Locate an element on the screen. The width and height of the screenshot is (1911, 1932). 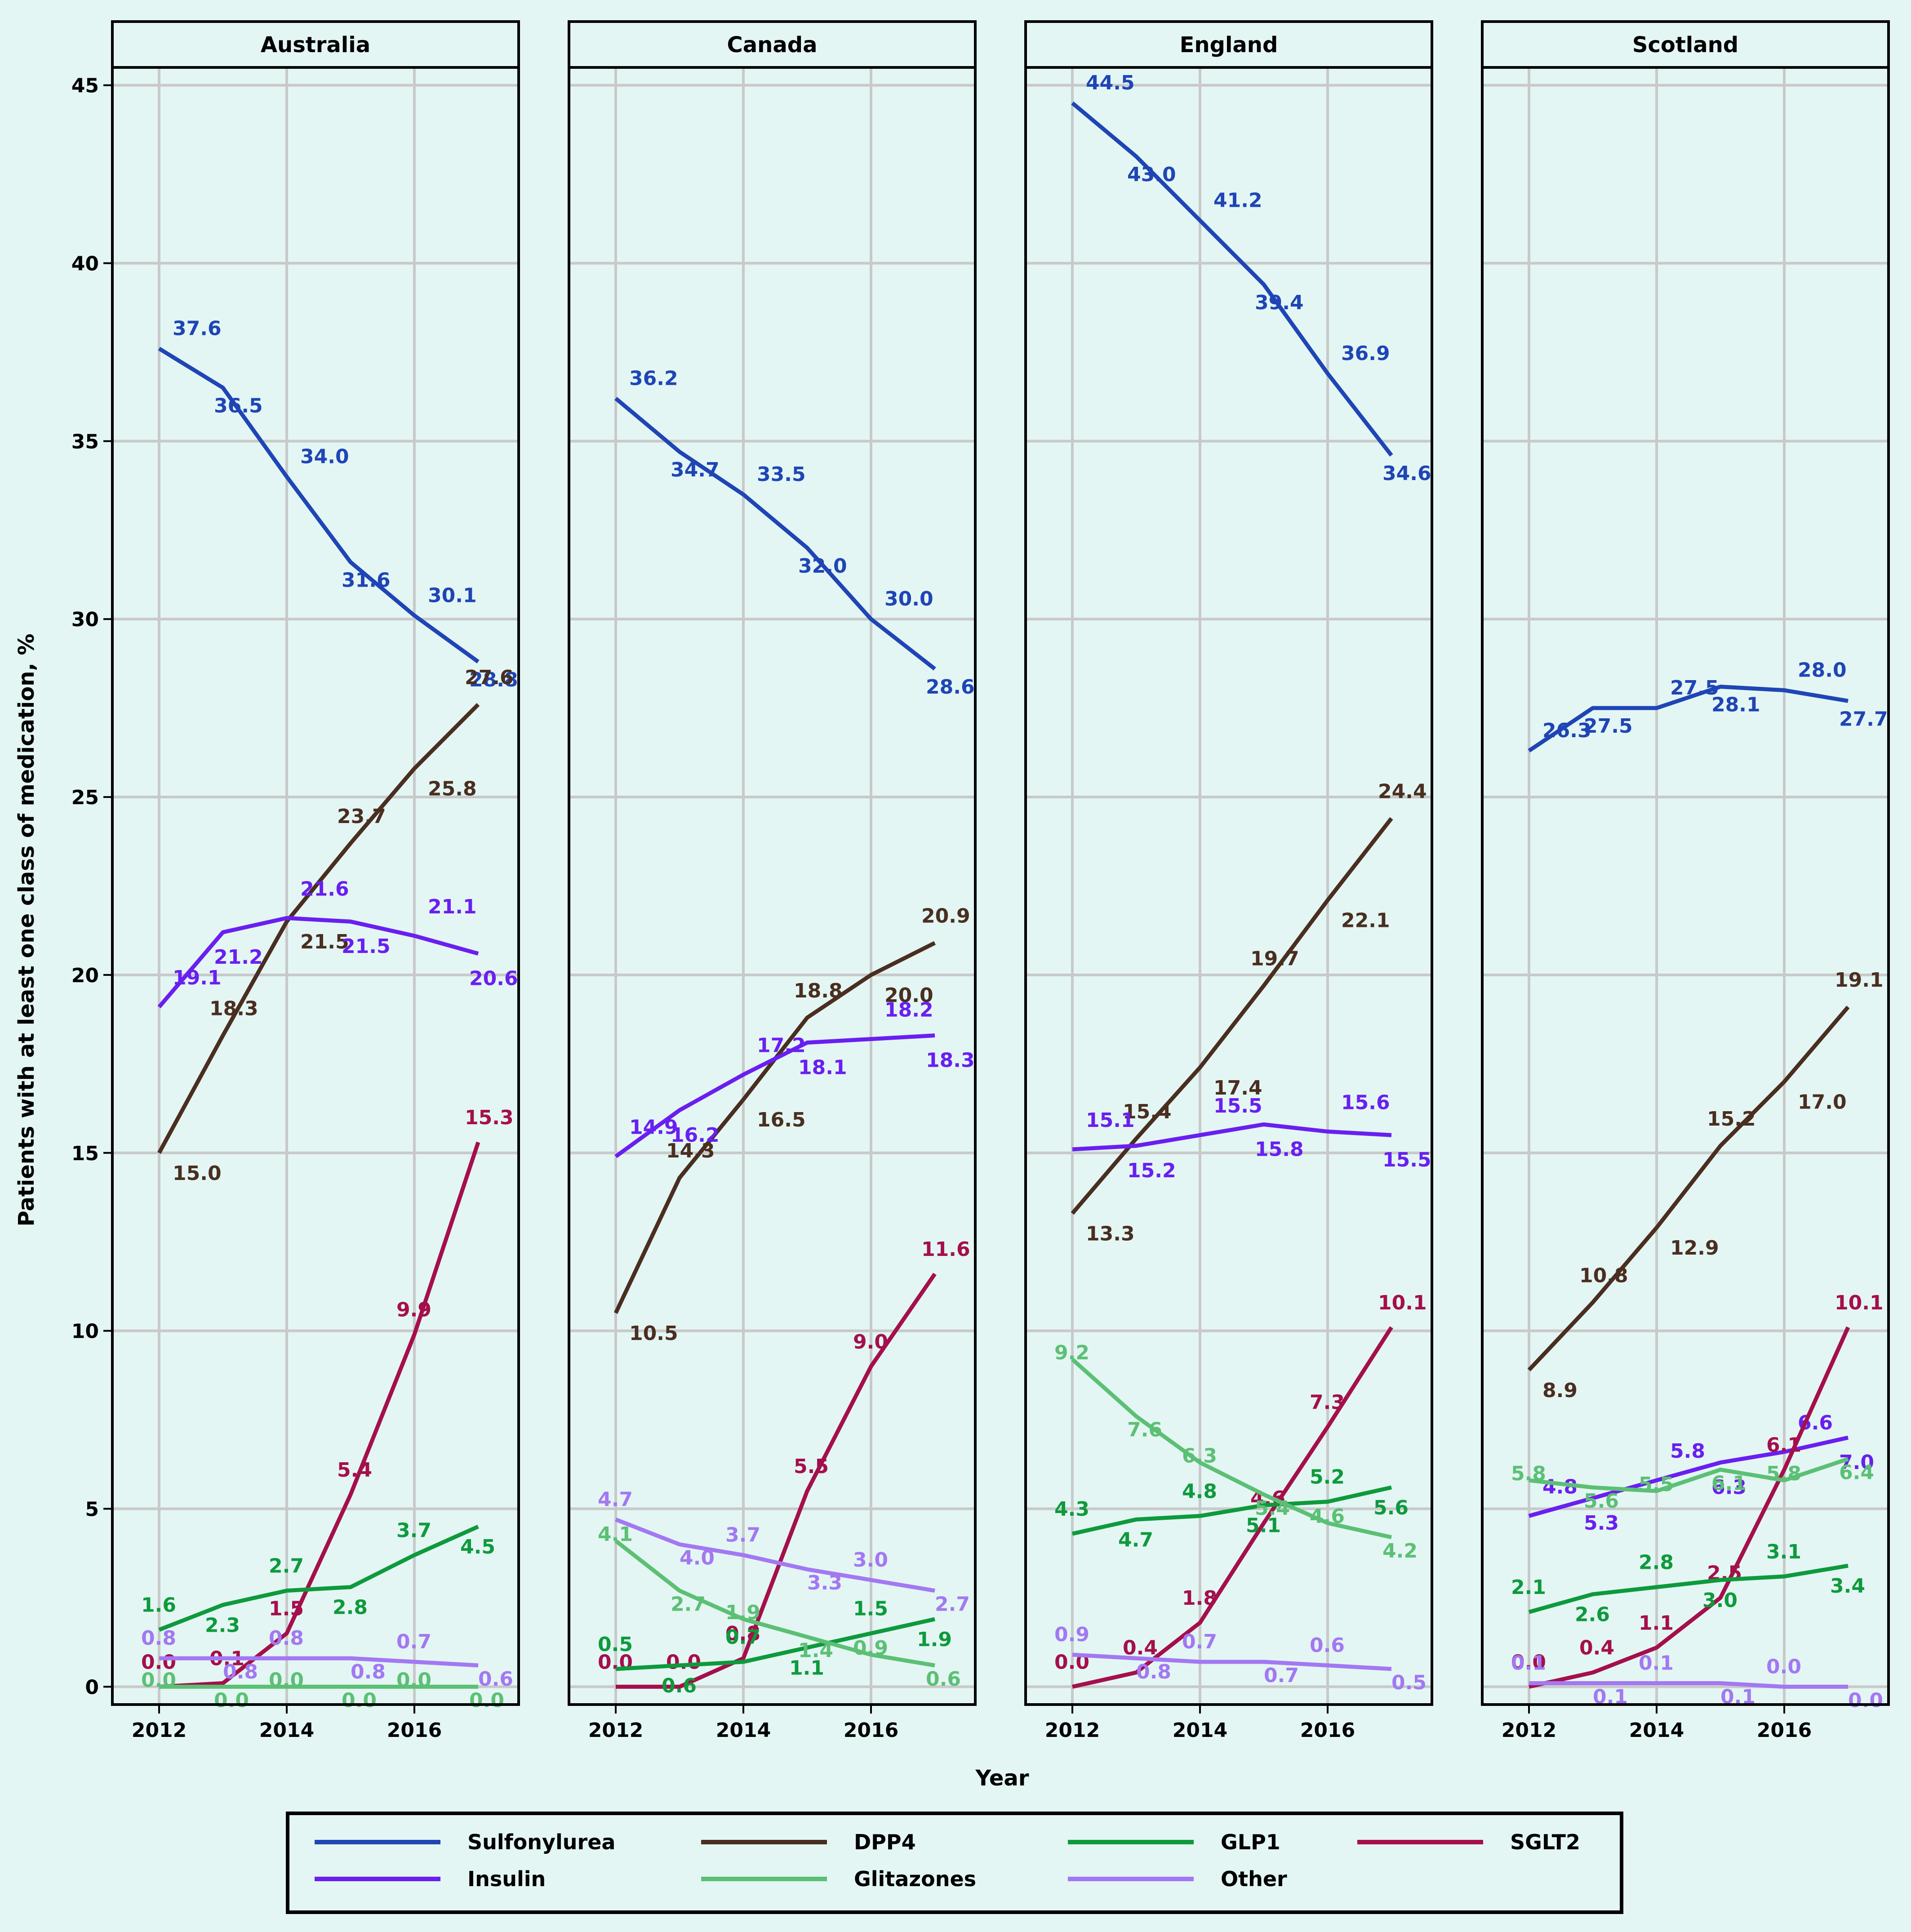
panel-title: Australia is located at coordinates (316, 45).